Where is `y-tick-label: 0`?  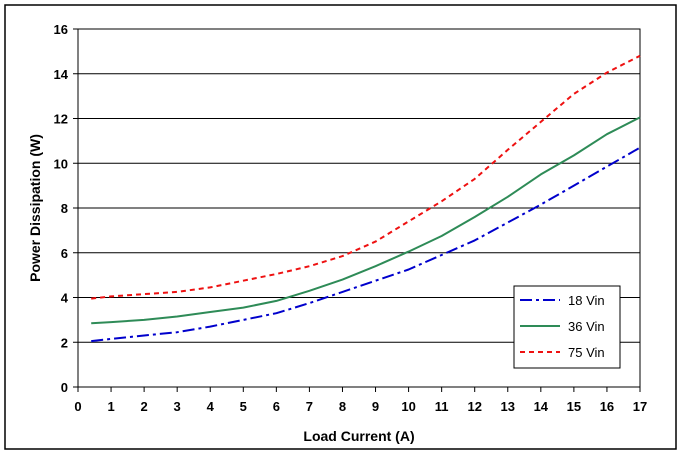 y-tick-label: 0 is located at coordinates (64, 387).